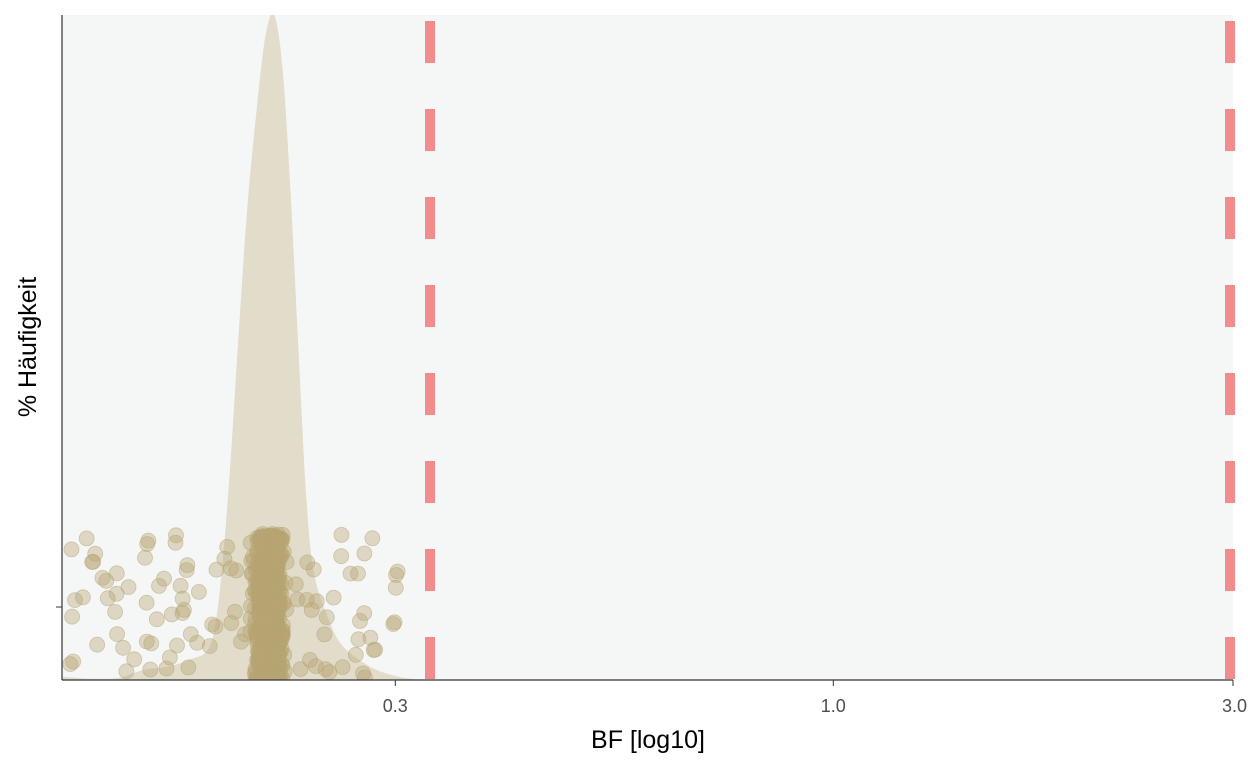  Describe the element at coordinates (833, 706) in the screenshot. I see `x-tick-label: 1.0` at that location.